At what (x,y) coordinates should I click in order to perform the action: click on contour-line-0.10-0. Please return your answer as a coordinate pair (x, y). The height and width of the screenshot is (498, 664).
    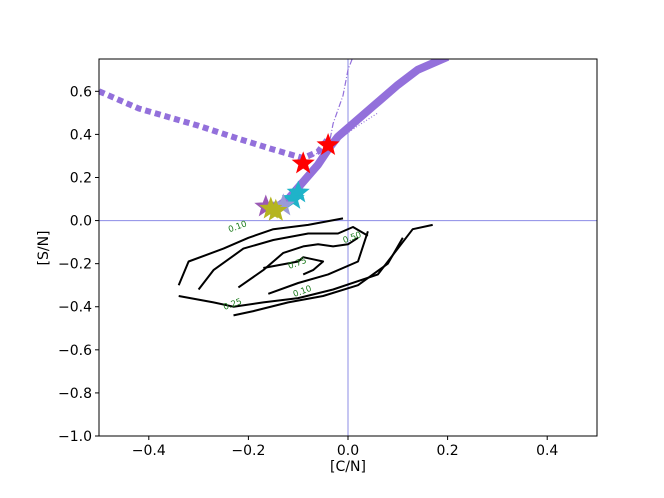
    Looking at the image, I should click on (260, 251).